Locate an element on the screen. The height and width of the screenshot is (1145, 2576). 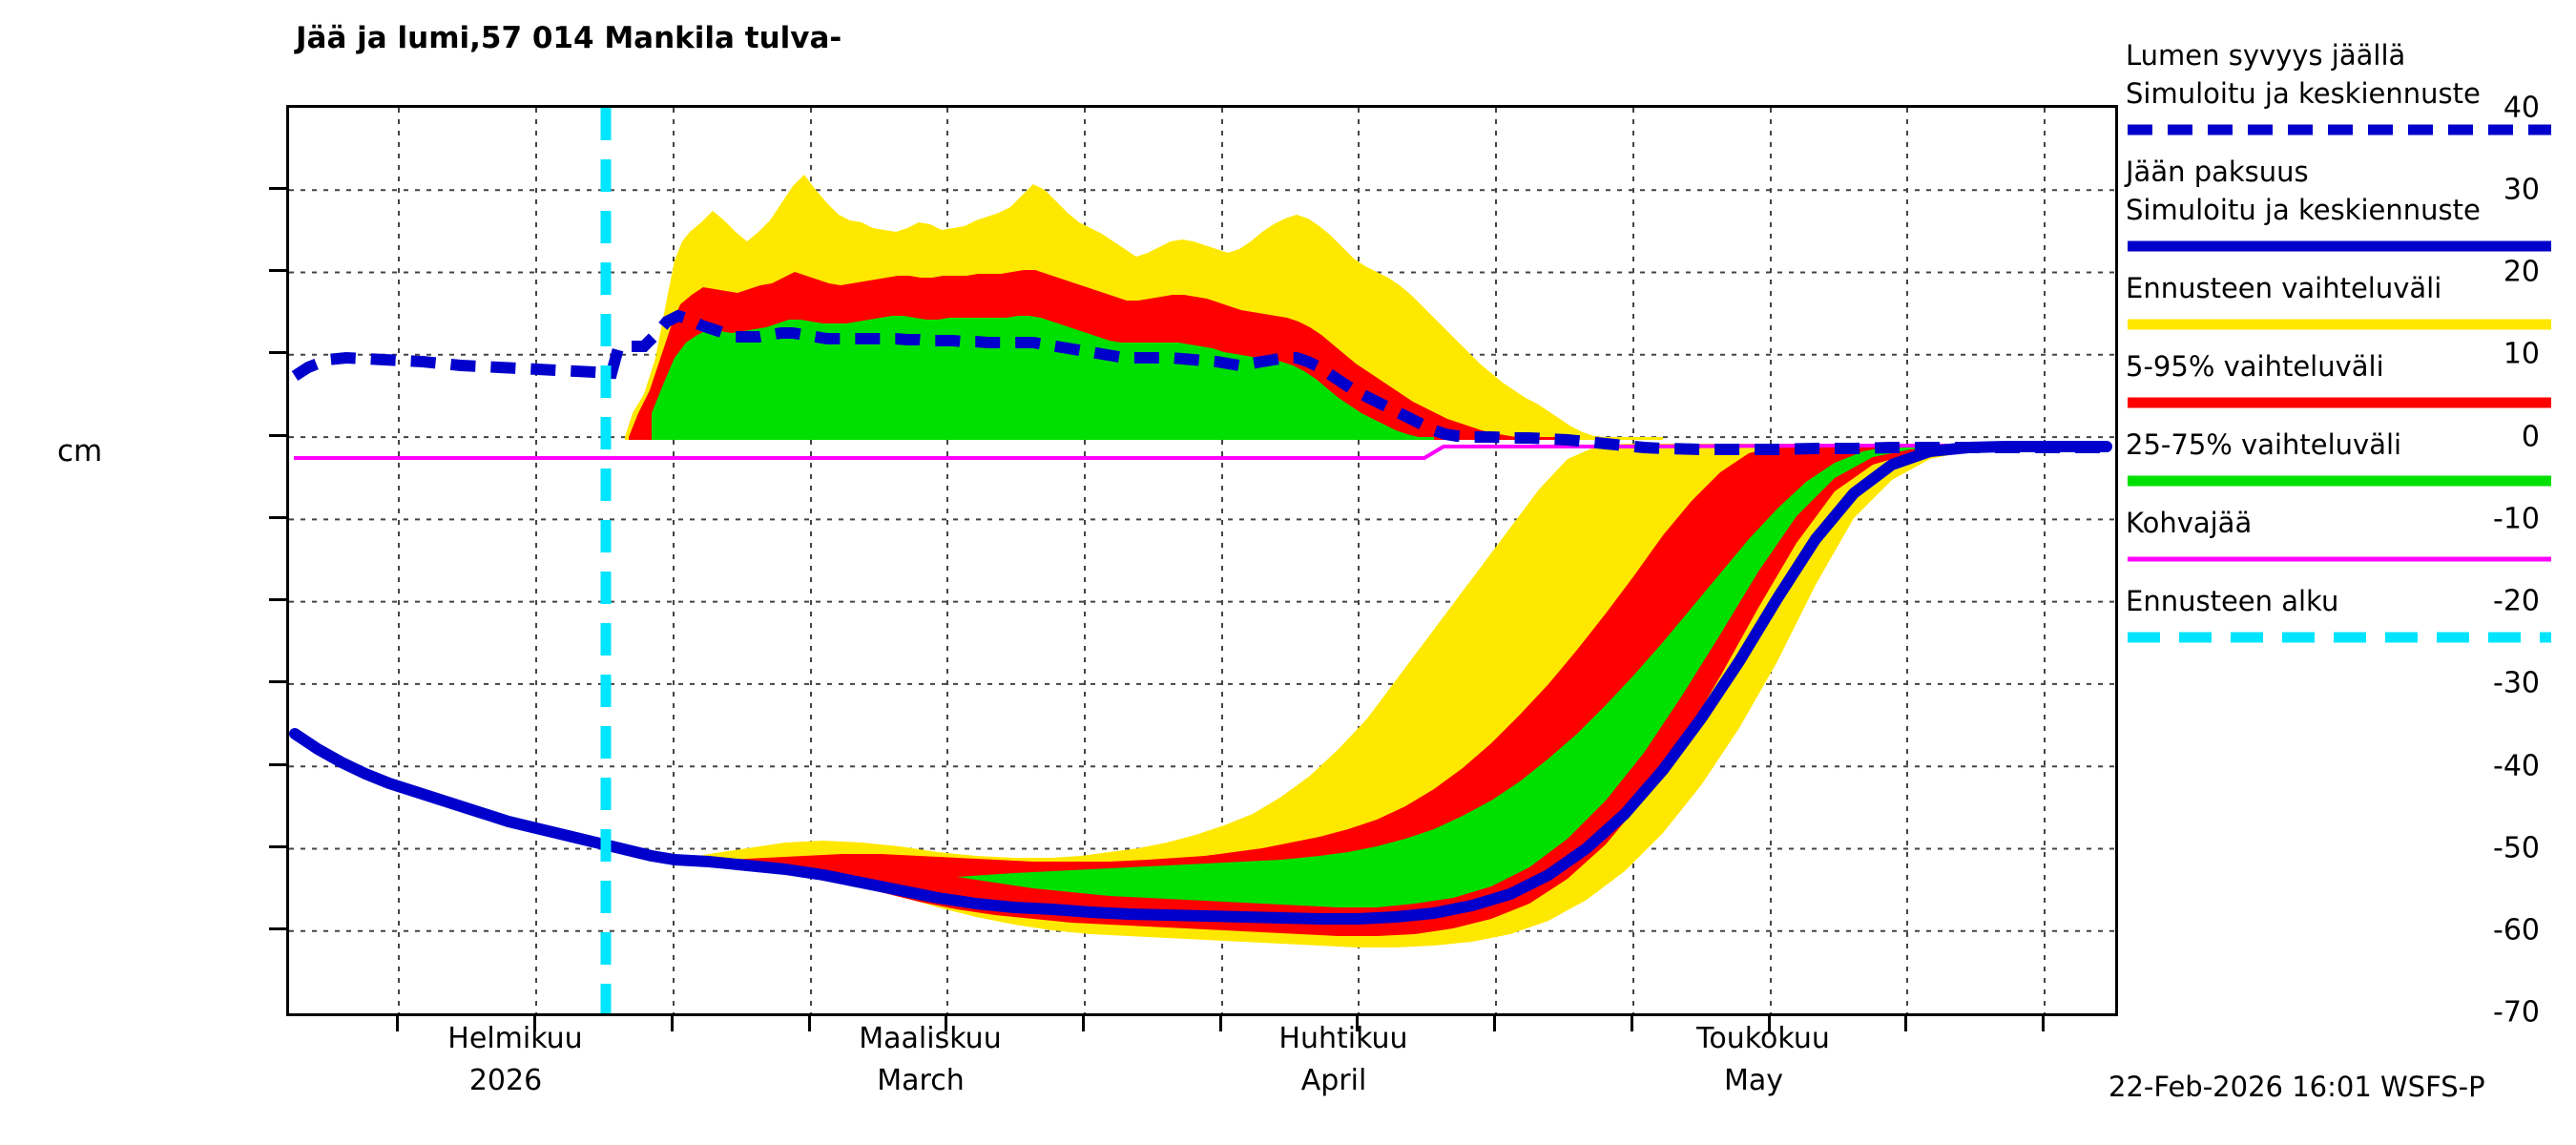
legend-swatch-forecast-start-svg is located at coordinates (2339, 637).